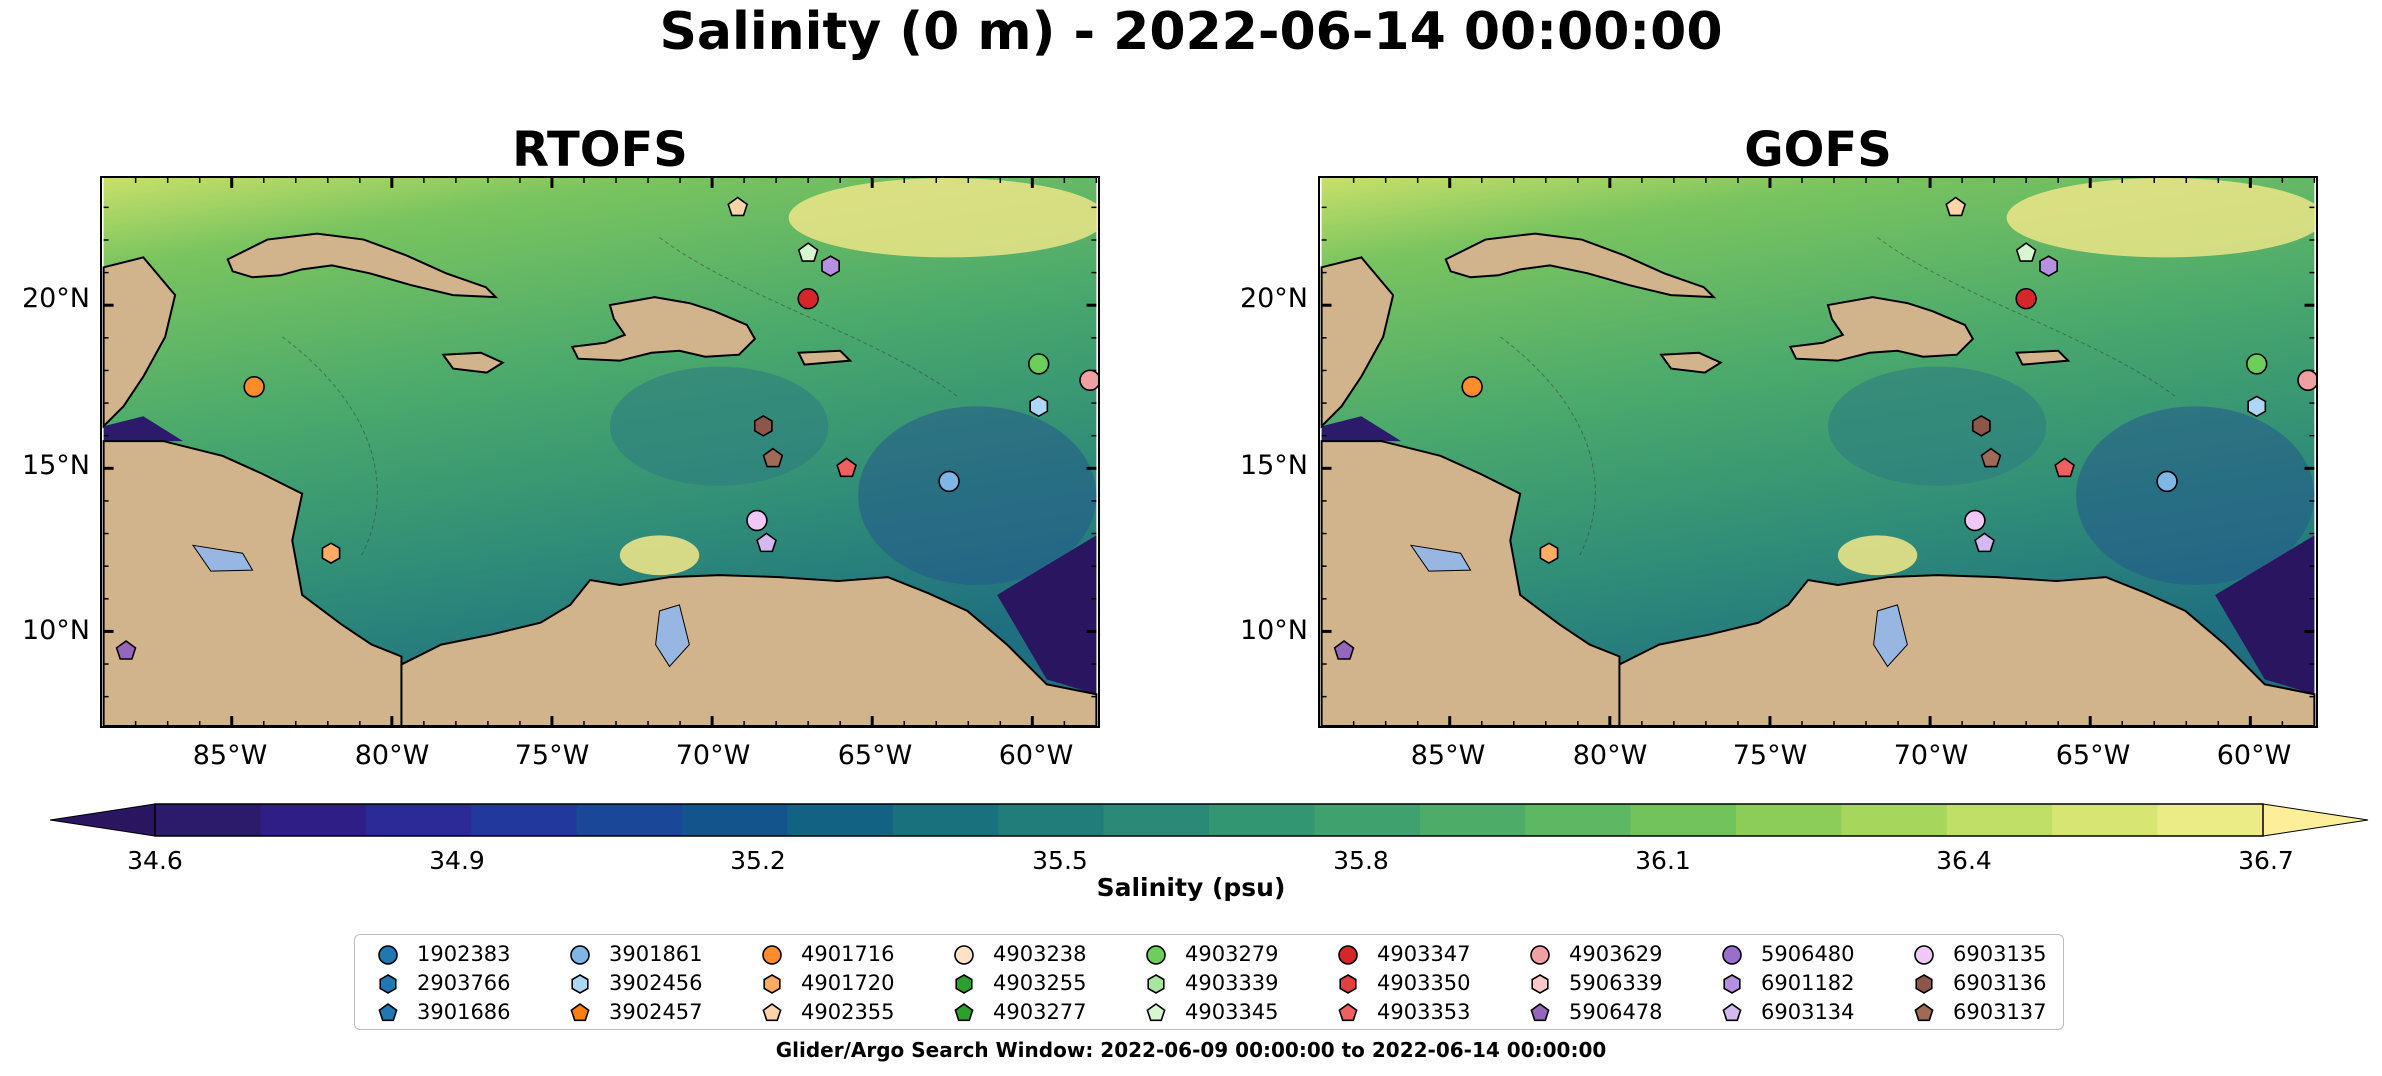  Describe the element at coordinates (1040, 983) in the screenshot. I see `legend-label: 4903255` at that location.